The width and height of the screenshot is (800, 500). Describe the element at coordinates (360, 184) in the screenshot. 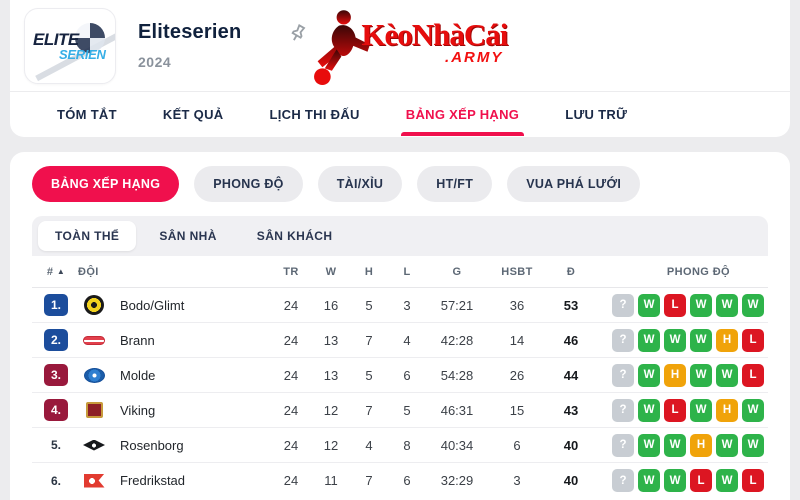

I see `subnav-pill-t-i-x-u: TÀI/XỈU` at that location.